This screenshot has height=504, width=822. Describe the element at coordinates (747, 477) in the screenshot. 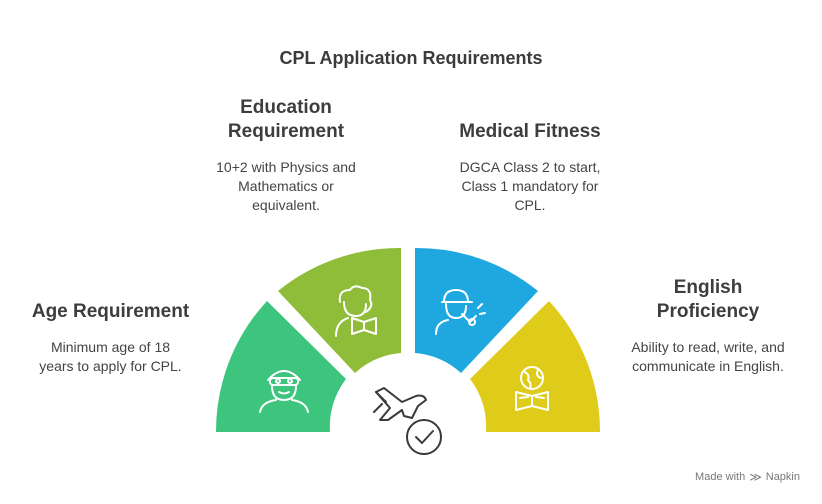

I see `footer-credit: Made with ≫ Napkin` at that location.